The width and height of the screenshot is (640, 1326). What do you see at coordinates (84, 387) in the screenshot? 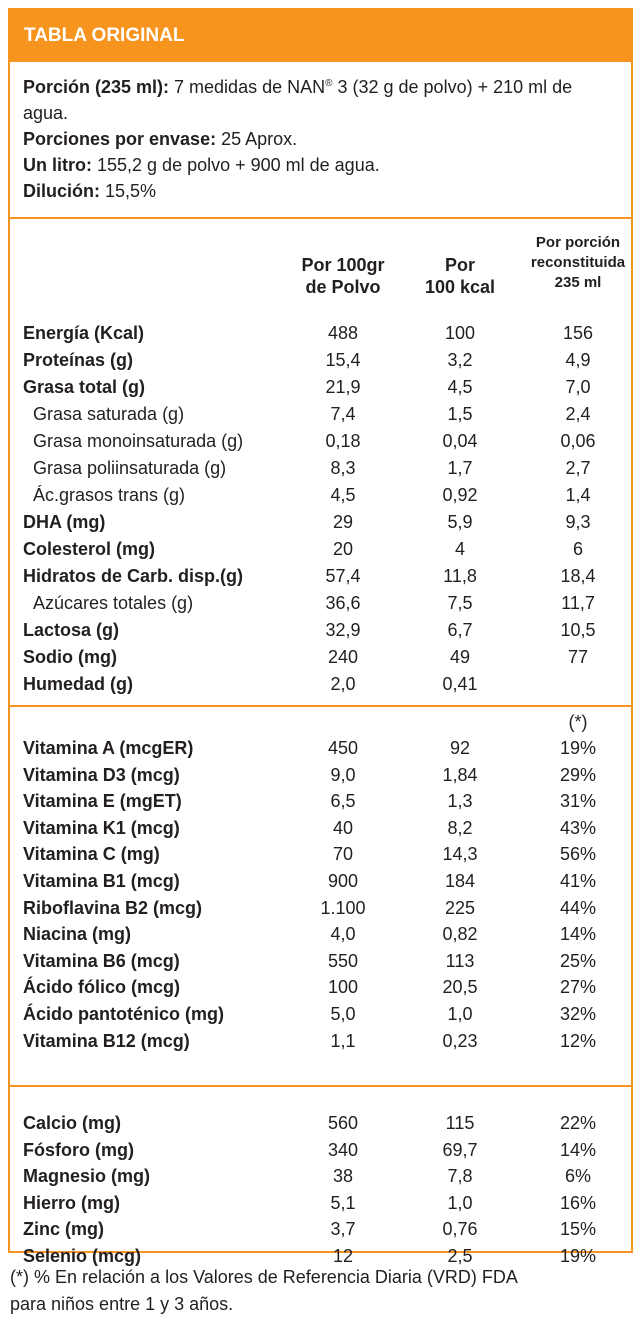
I see `nutrient-label: Grasa total (g)` at bounding box center [84, 387].